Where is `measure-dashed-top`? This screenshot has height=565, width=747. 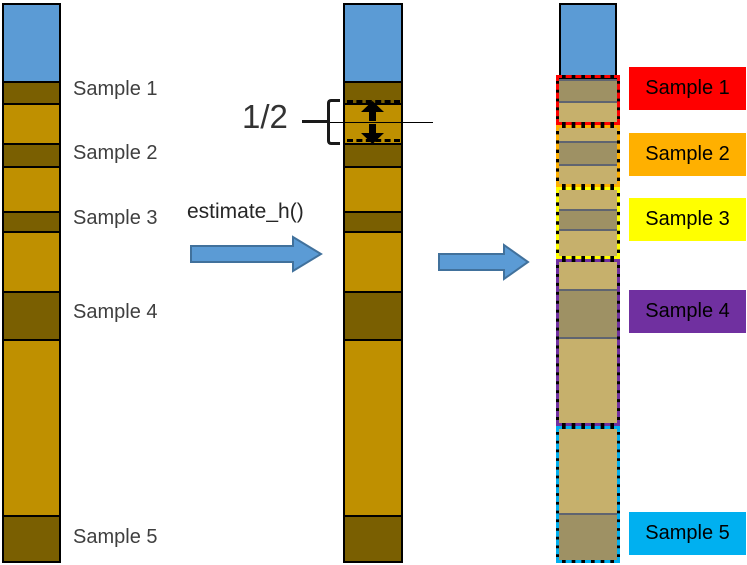 measure-dashed-top is located at coordinates (373, 101).